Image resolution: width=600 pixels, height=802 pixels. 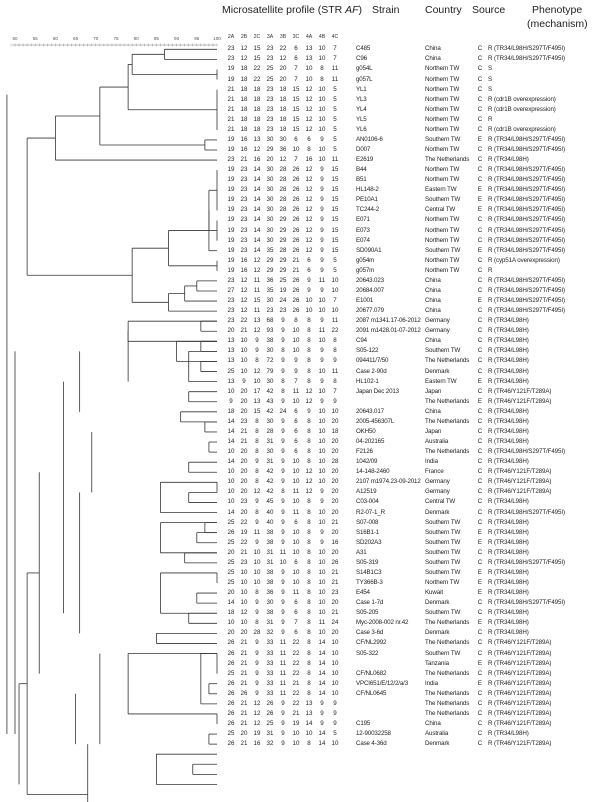 What do you see at coordinates (335, 361) in the screenshot?
I see `marker-value-4c: 9` at bounding box center [335, 361].